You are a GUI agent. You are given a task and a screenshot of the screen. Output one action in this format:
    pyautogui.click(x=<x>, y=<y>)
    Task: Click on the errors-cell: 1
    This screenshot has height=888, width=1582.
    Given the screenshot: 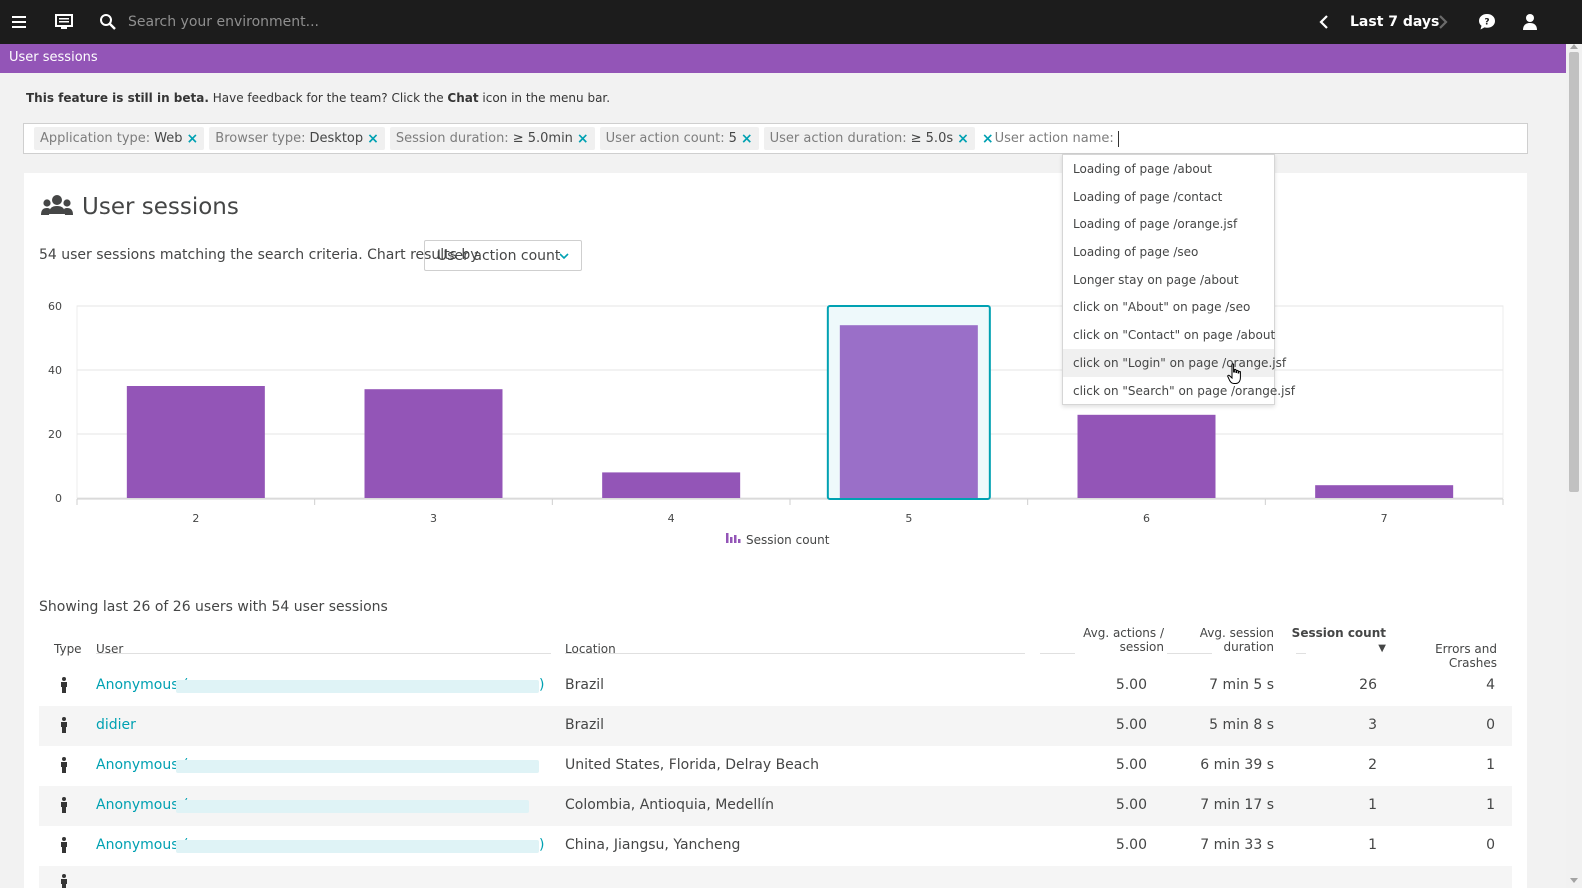 What is the action you would take?
    pyautogui.click(x=1490, y=805)
    